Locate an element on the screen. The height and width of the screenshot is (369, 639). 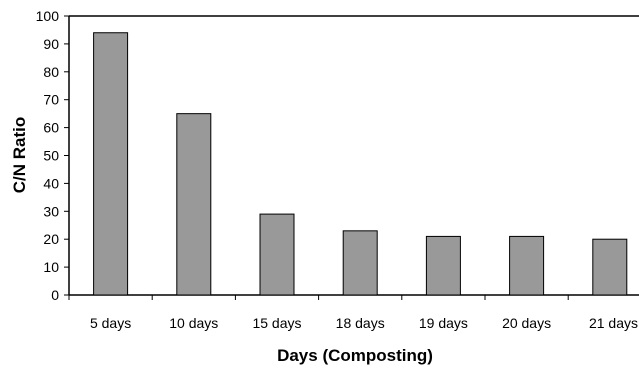
y-tick-label: 50 is located at coordinates (51, 156).